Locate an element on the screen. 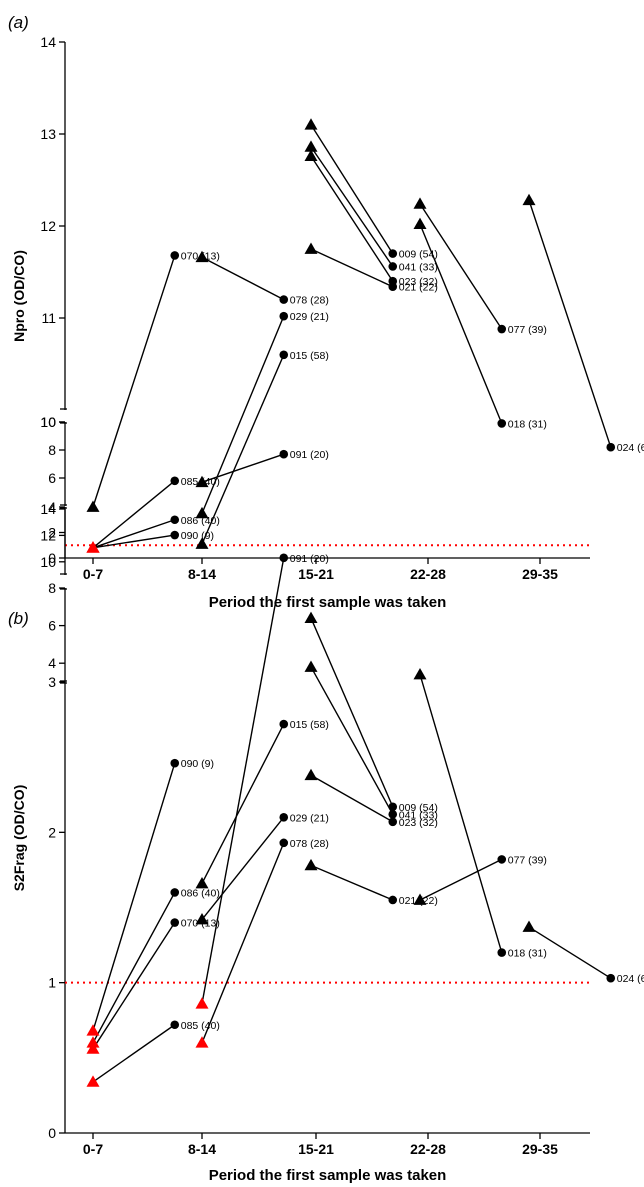 The image size is (644, 1187). y-tick-label: 11 is located at coordinates (48, 318).